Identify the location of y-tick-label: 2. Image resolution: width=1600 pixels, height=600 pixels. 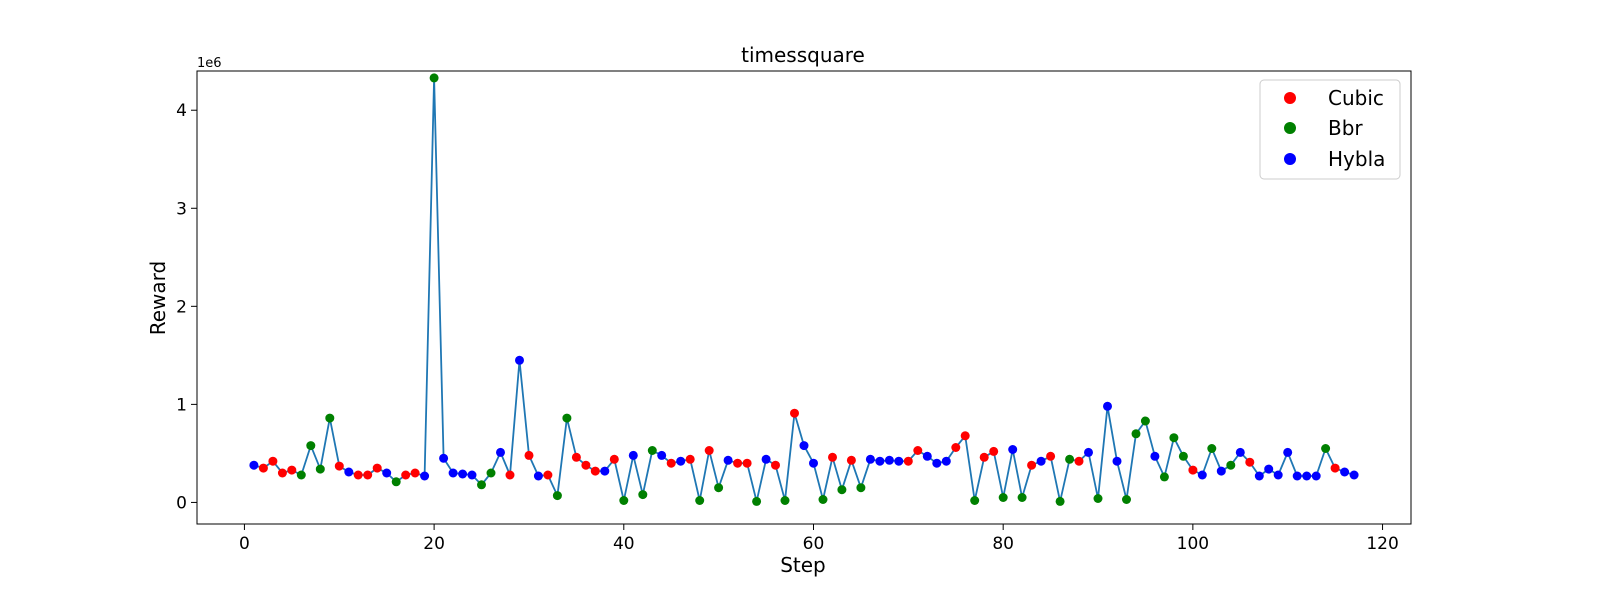
(181, 307).